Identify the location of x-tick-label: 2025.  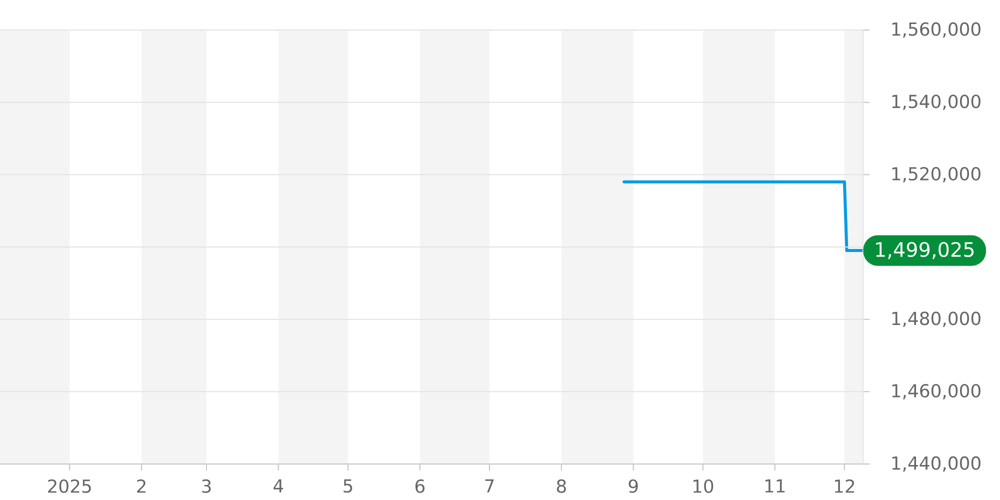
(69, 486).